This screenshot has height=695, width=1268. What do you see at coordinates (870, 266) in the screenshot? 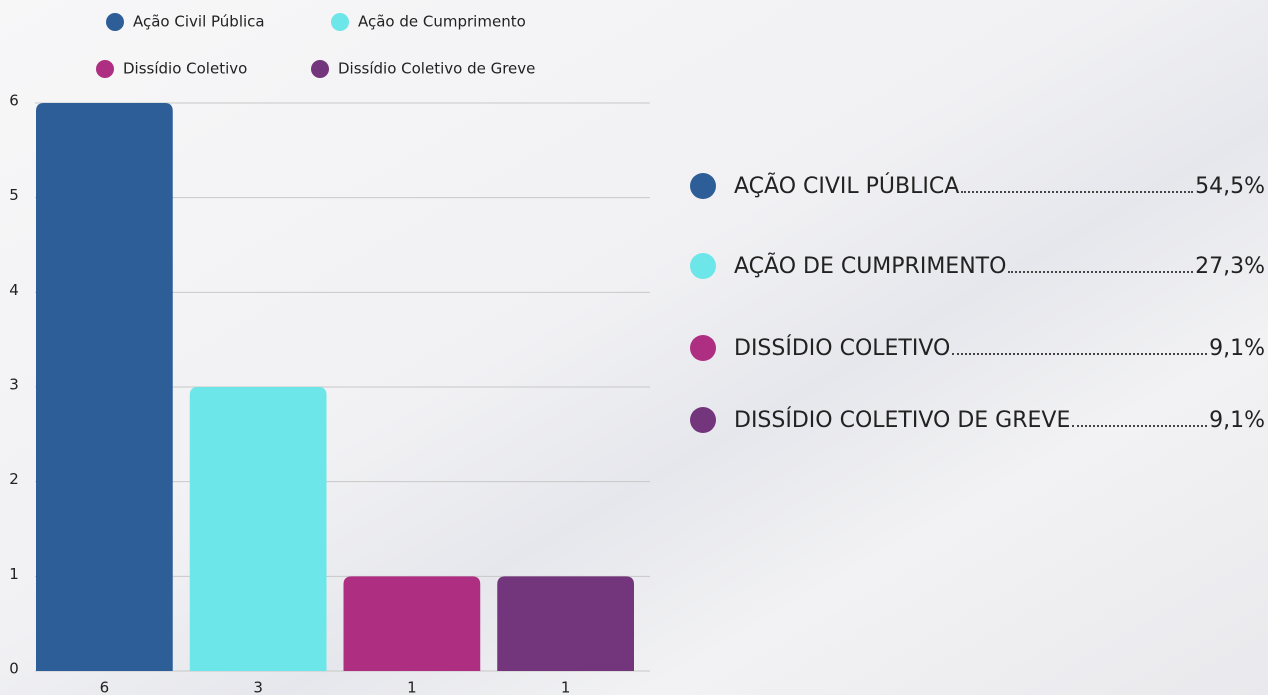
I see `share-label: AÇÃO DE CUMPRIMENTO` at bounding box center [870, 266].